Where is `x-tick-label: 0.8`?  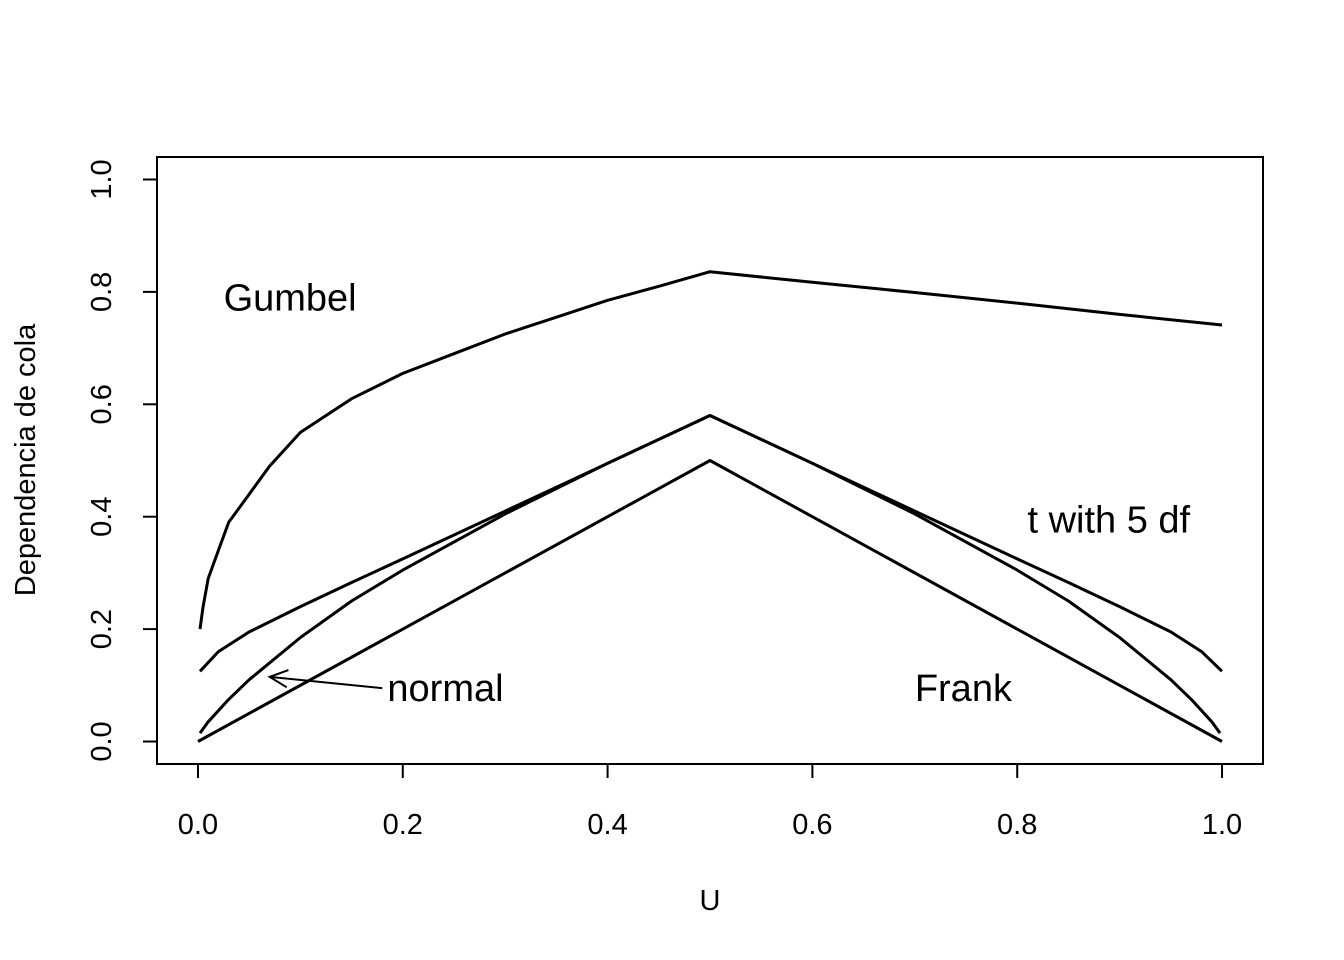 x-tick-label: 0.8 is located at coordinates (1017, 825).